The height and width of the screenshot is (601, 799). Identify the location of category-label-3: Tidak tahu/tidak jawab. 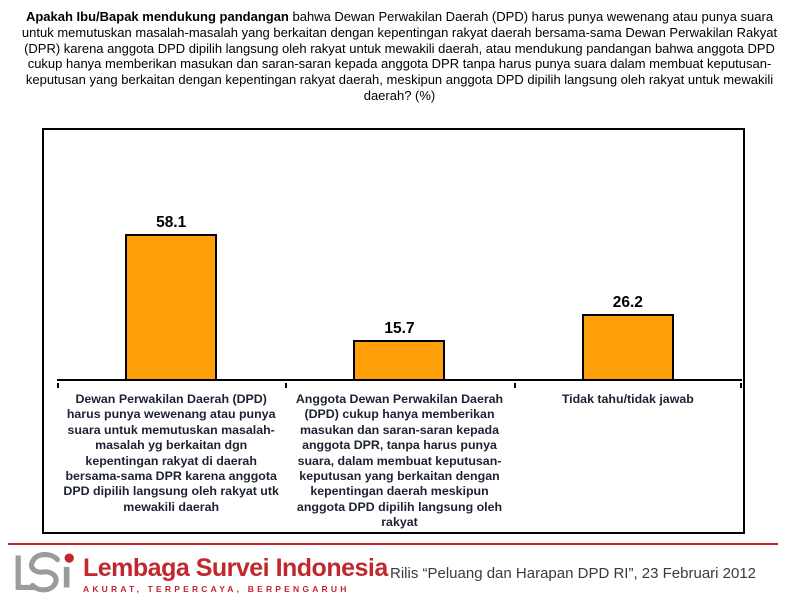
(627, 399).